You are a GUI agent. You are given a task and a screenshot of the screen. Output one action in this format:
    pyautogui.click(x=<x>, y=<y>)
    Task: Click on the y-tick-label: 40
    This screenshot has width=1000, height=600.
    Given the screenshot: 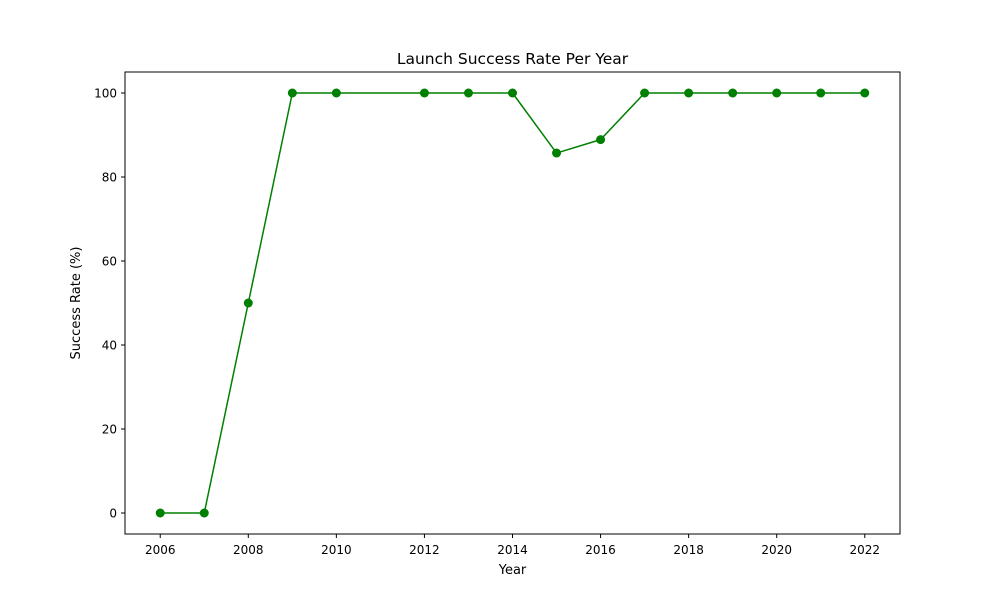 What is the action you would take?
    pyautogui.click(x=109, y=346)
    